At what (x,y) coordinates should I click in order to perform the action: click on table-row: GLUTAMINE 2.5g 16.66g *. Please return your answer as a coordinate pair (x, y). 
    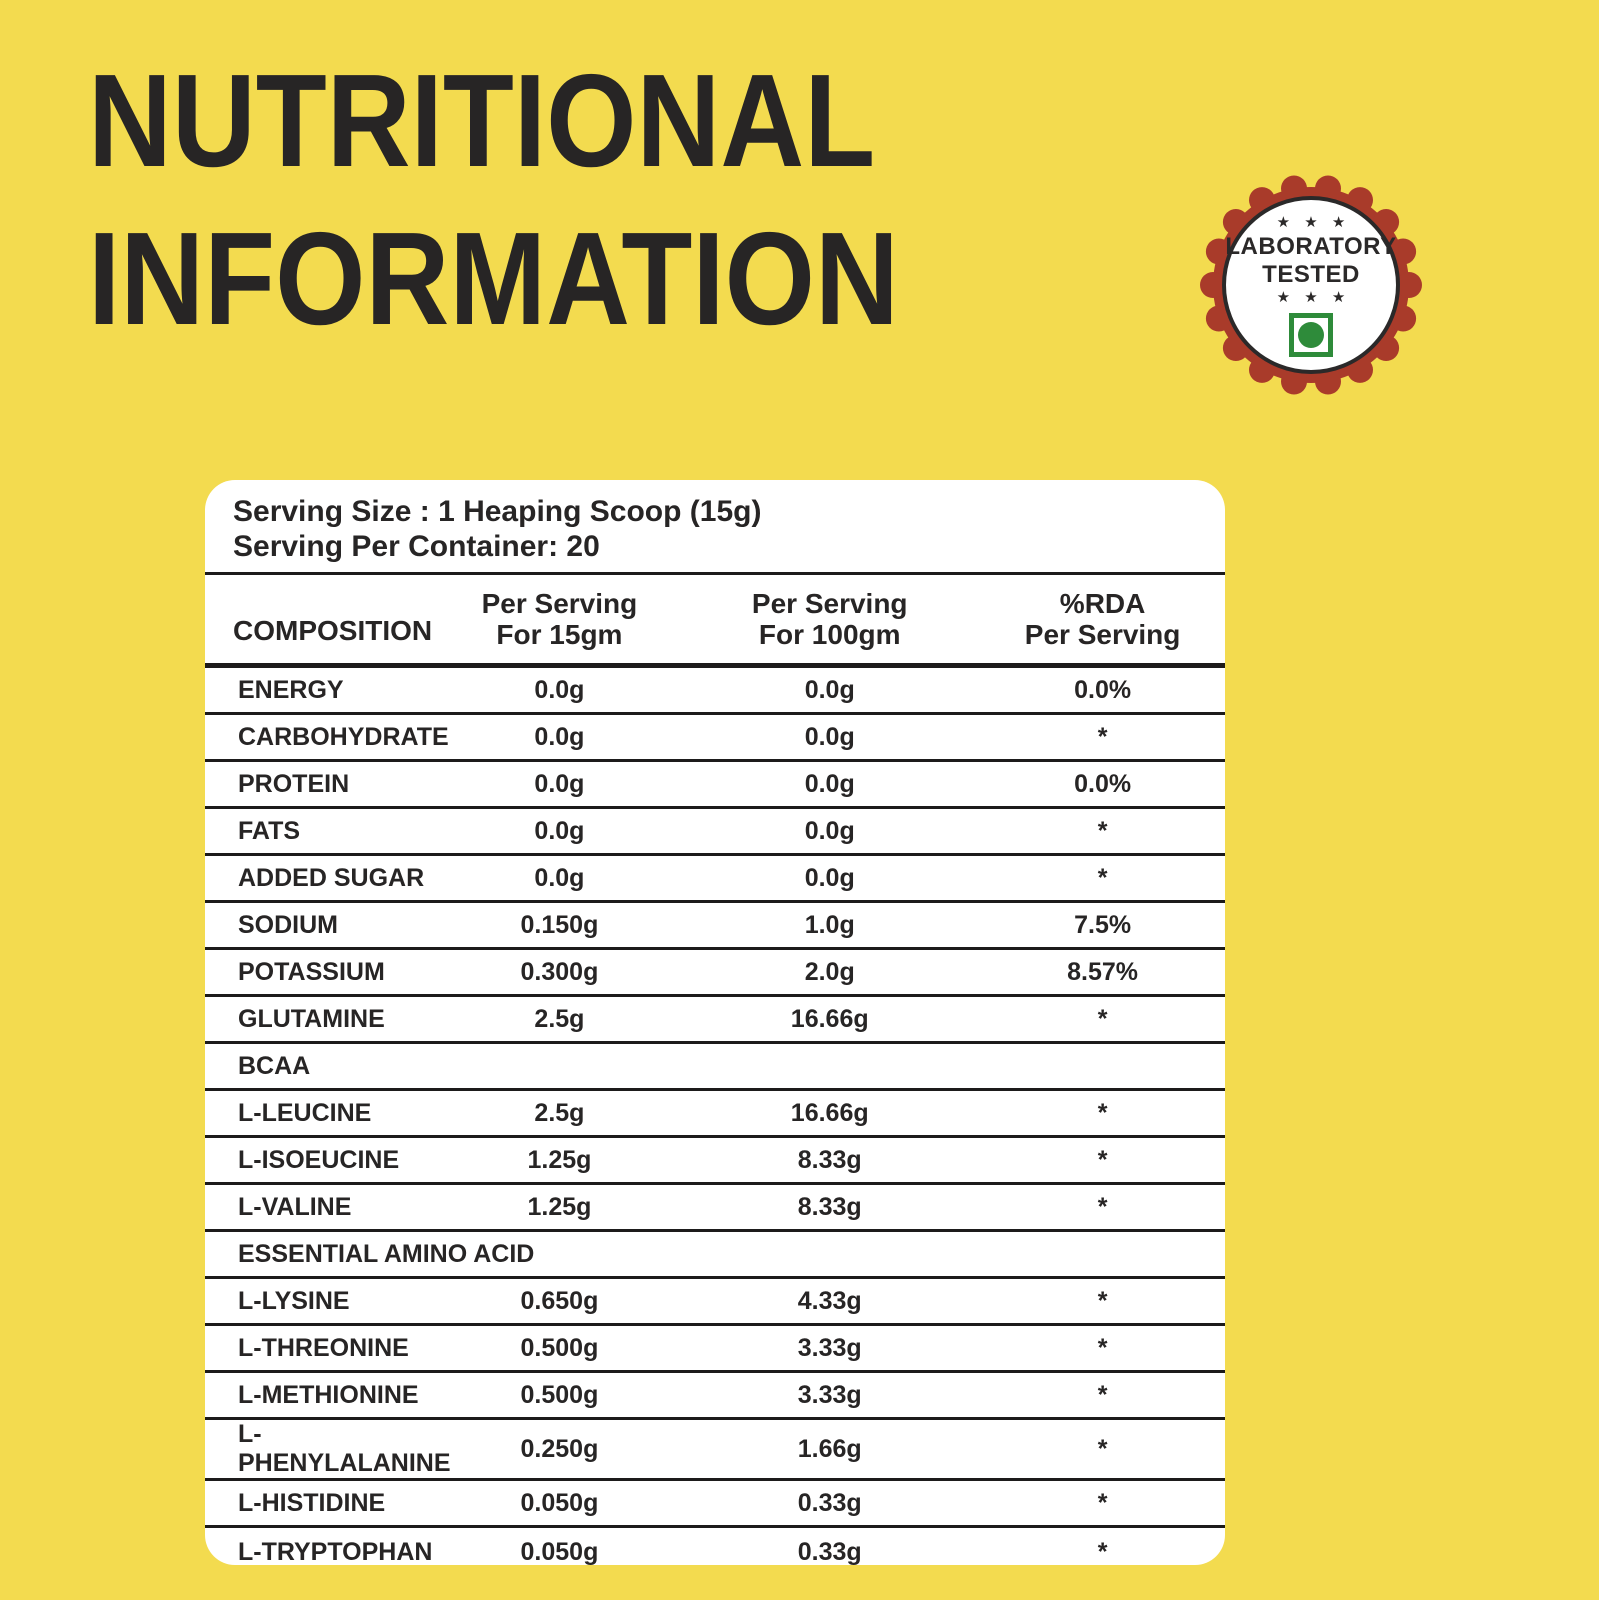
    Looking at the image, I should click on (715, 1018).